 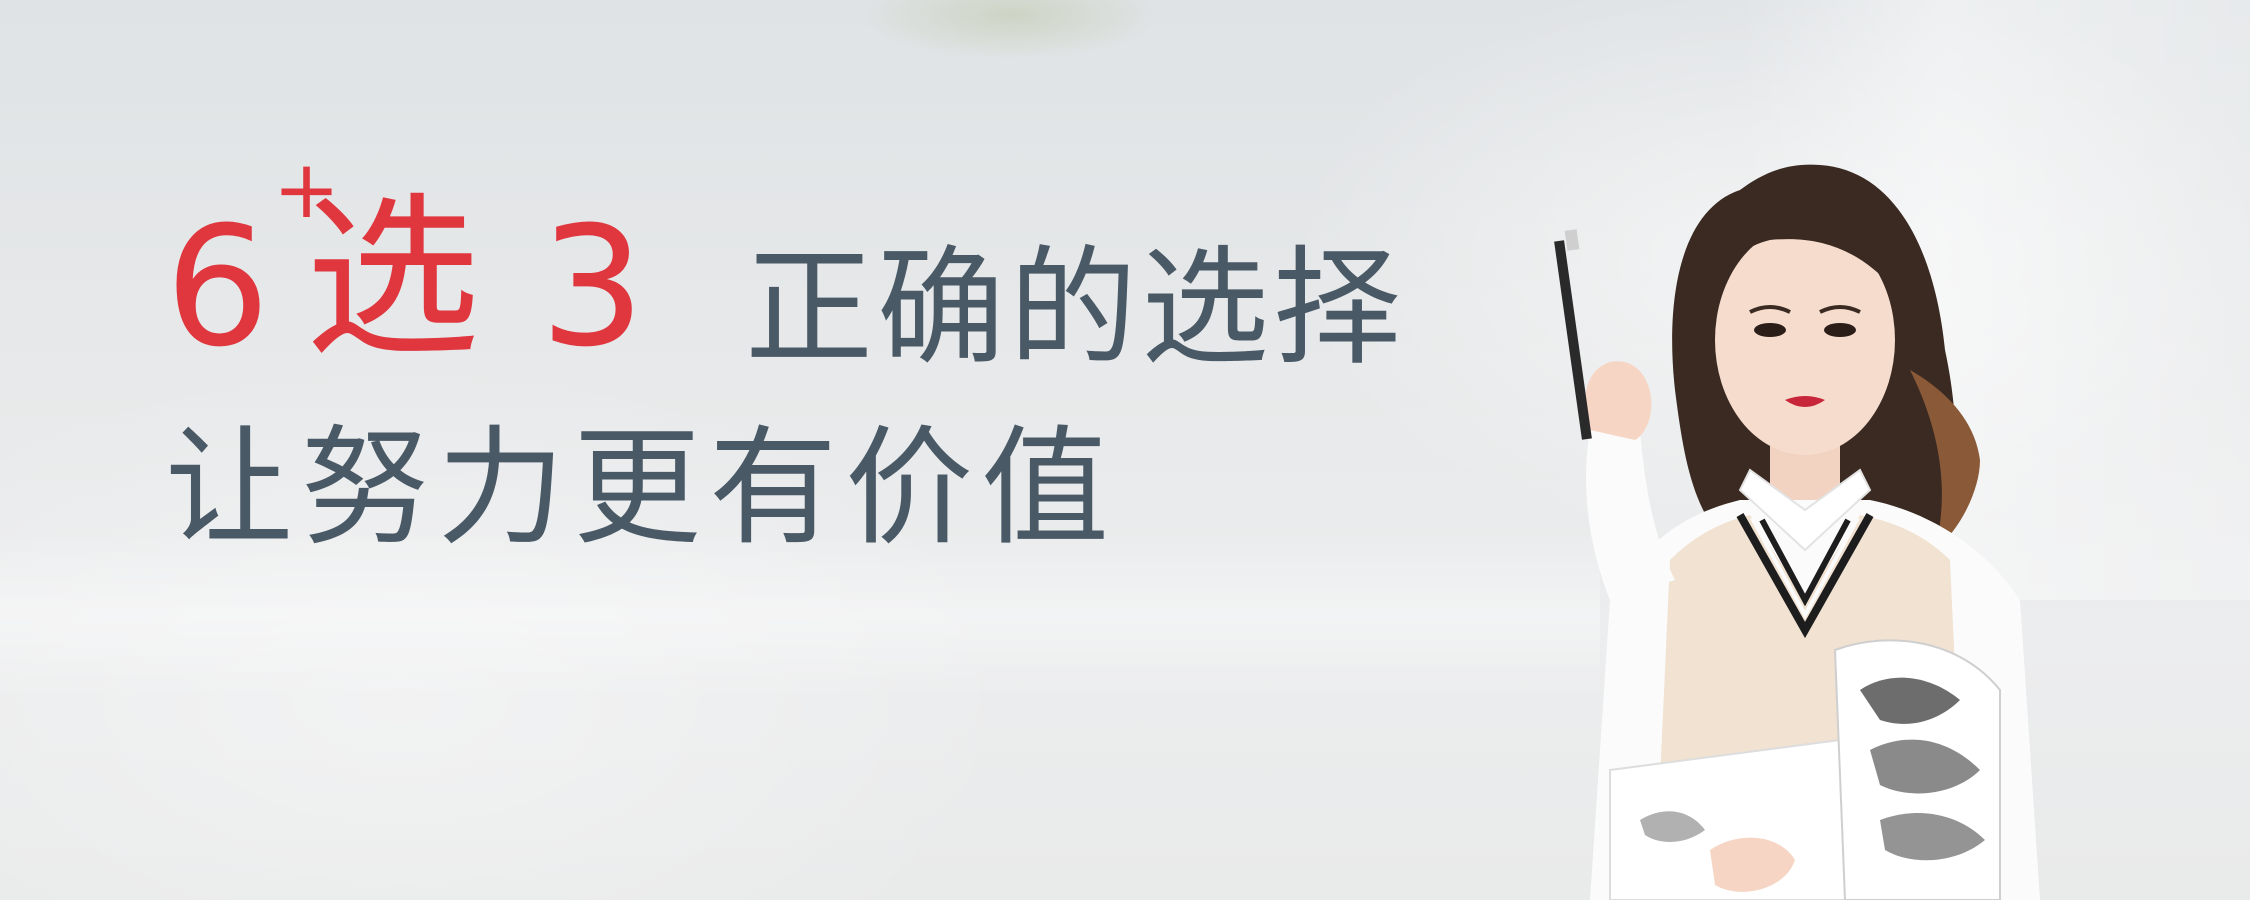 What do you see at coordinates (307, 189) in the screenshot?
I see `headline-plus-sign: +` at bounding box center [307, 189].